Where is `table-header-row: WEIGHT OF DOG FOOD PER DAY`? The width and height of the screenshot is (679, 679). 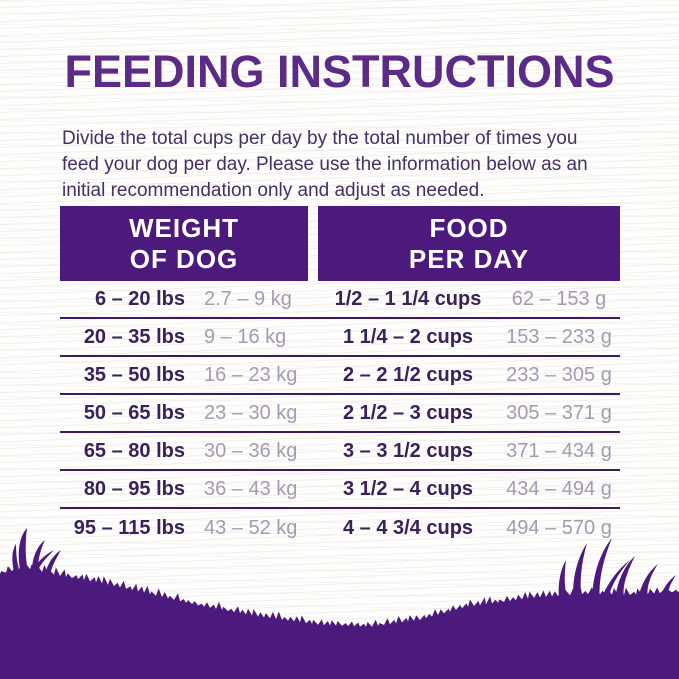 table-header-row: WEIGHT OF DOG FOOD PER DAY is located at coordinates (340, 243).